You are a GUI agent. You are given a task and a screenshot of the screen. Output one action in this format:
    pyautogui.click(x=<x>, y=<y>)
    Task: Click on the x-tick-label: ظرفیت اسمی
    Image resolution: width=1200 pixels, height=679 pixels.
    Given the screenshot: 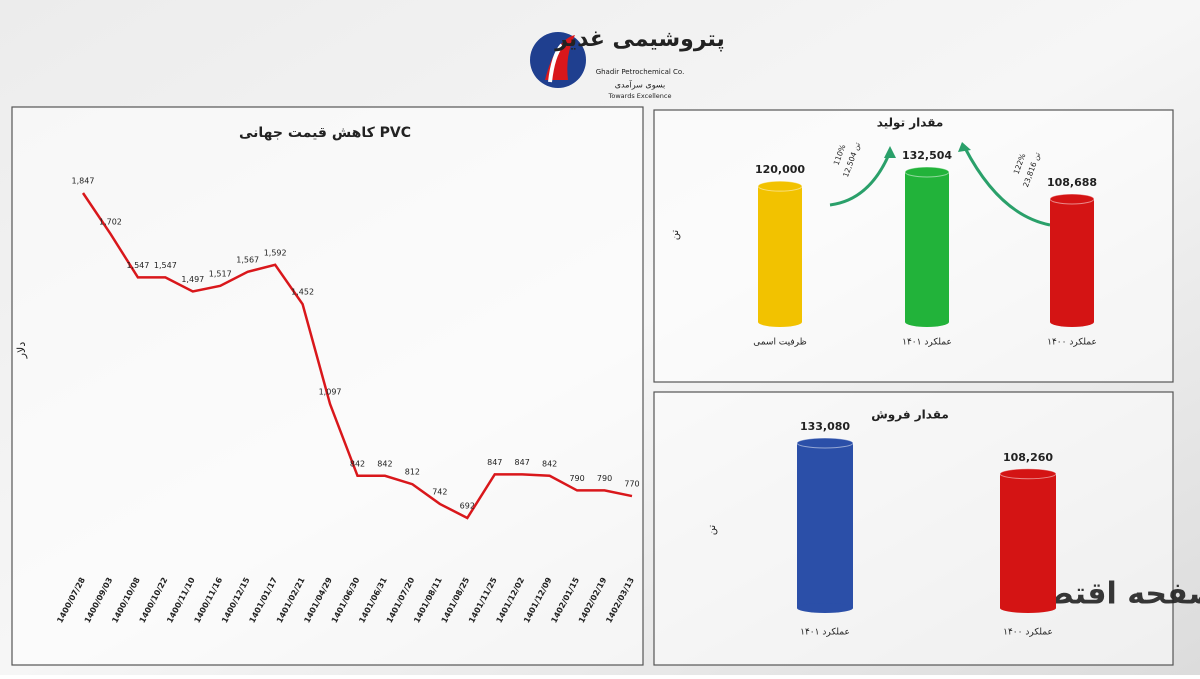 What is the action you would take?
    pyautogui.click(x=780, y=343)
    